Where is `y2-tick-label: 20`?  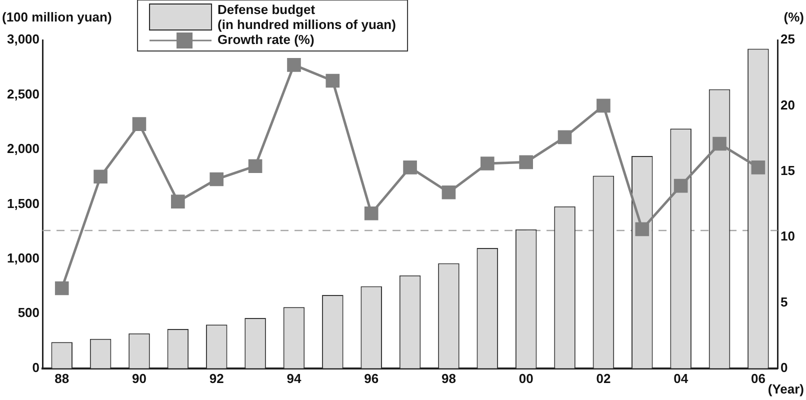
y2-tick-label: 20 is located at coordinates (788, 104).